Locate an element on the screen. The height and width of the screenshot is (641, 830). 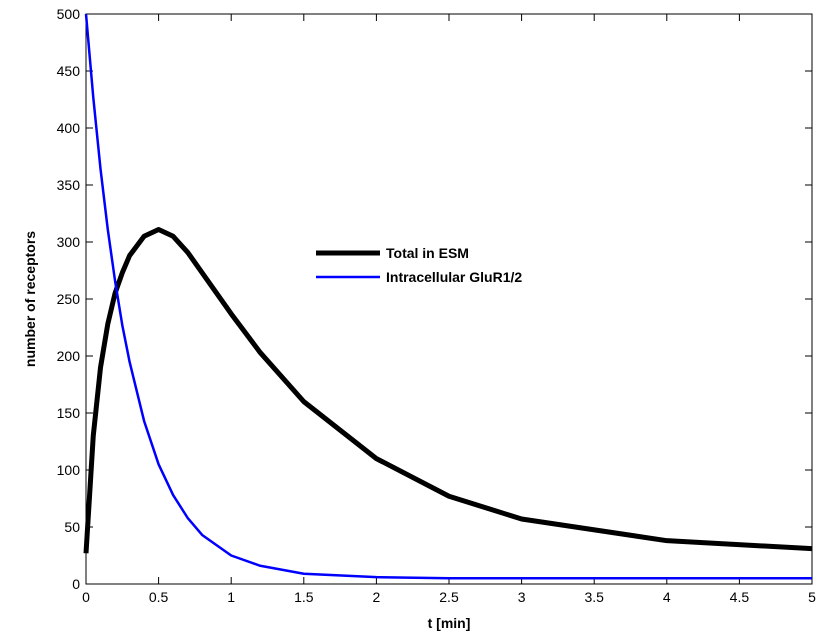
y-tick-label: 100 is located at coordinates (69, 470).